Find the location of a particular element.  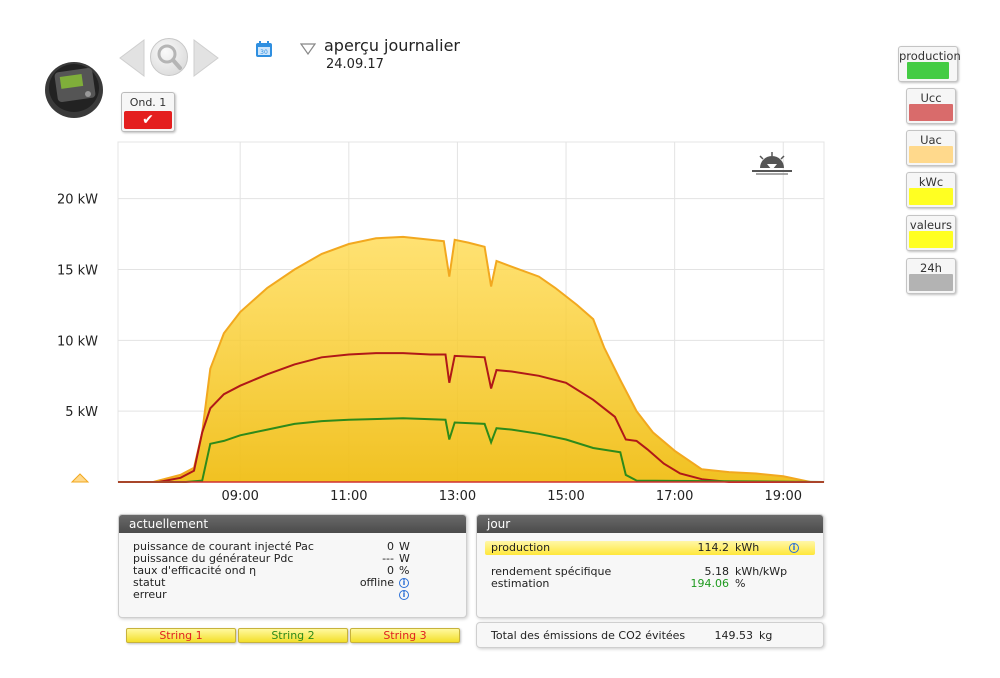

legend-valeurs-button: valeurs is located at coordinates (931, 233).